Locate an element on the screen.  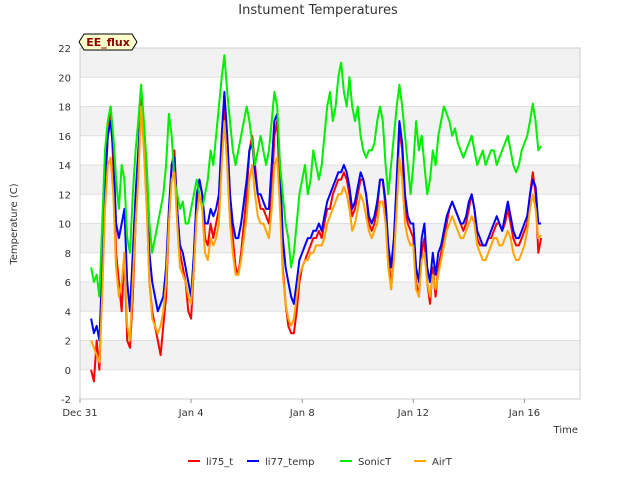
x-tick-label: Jan 12 is located at coordinates (413, 413).